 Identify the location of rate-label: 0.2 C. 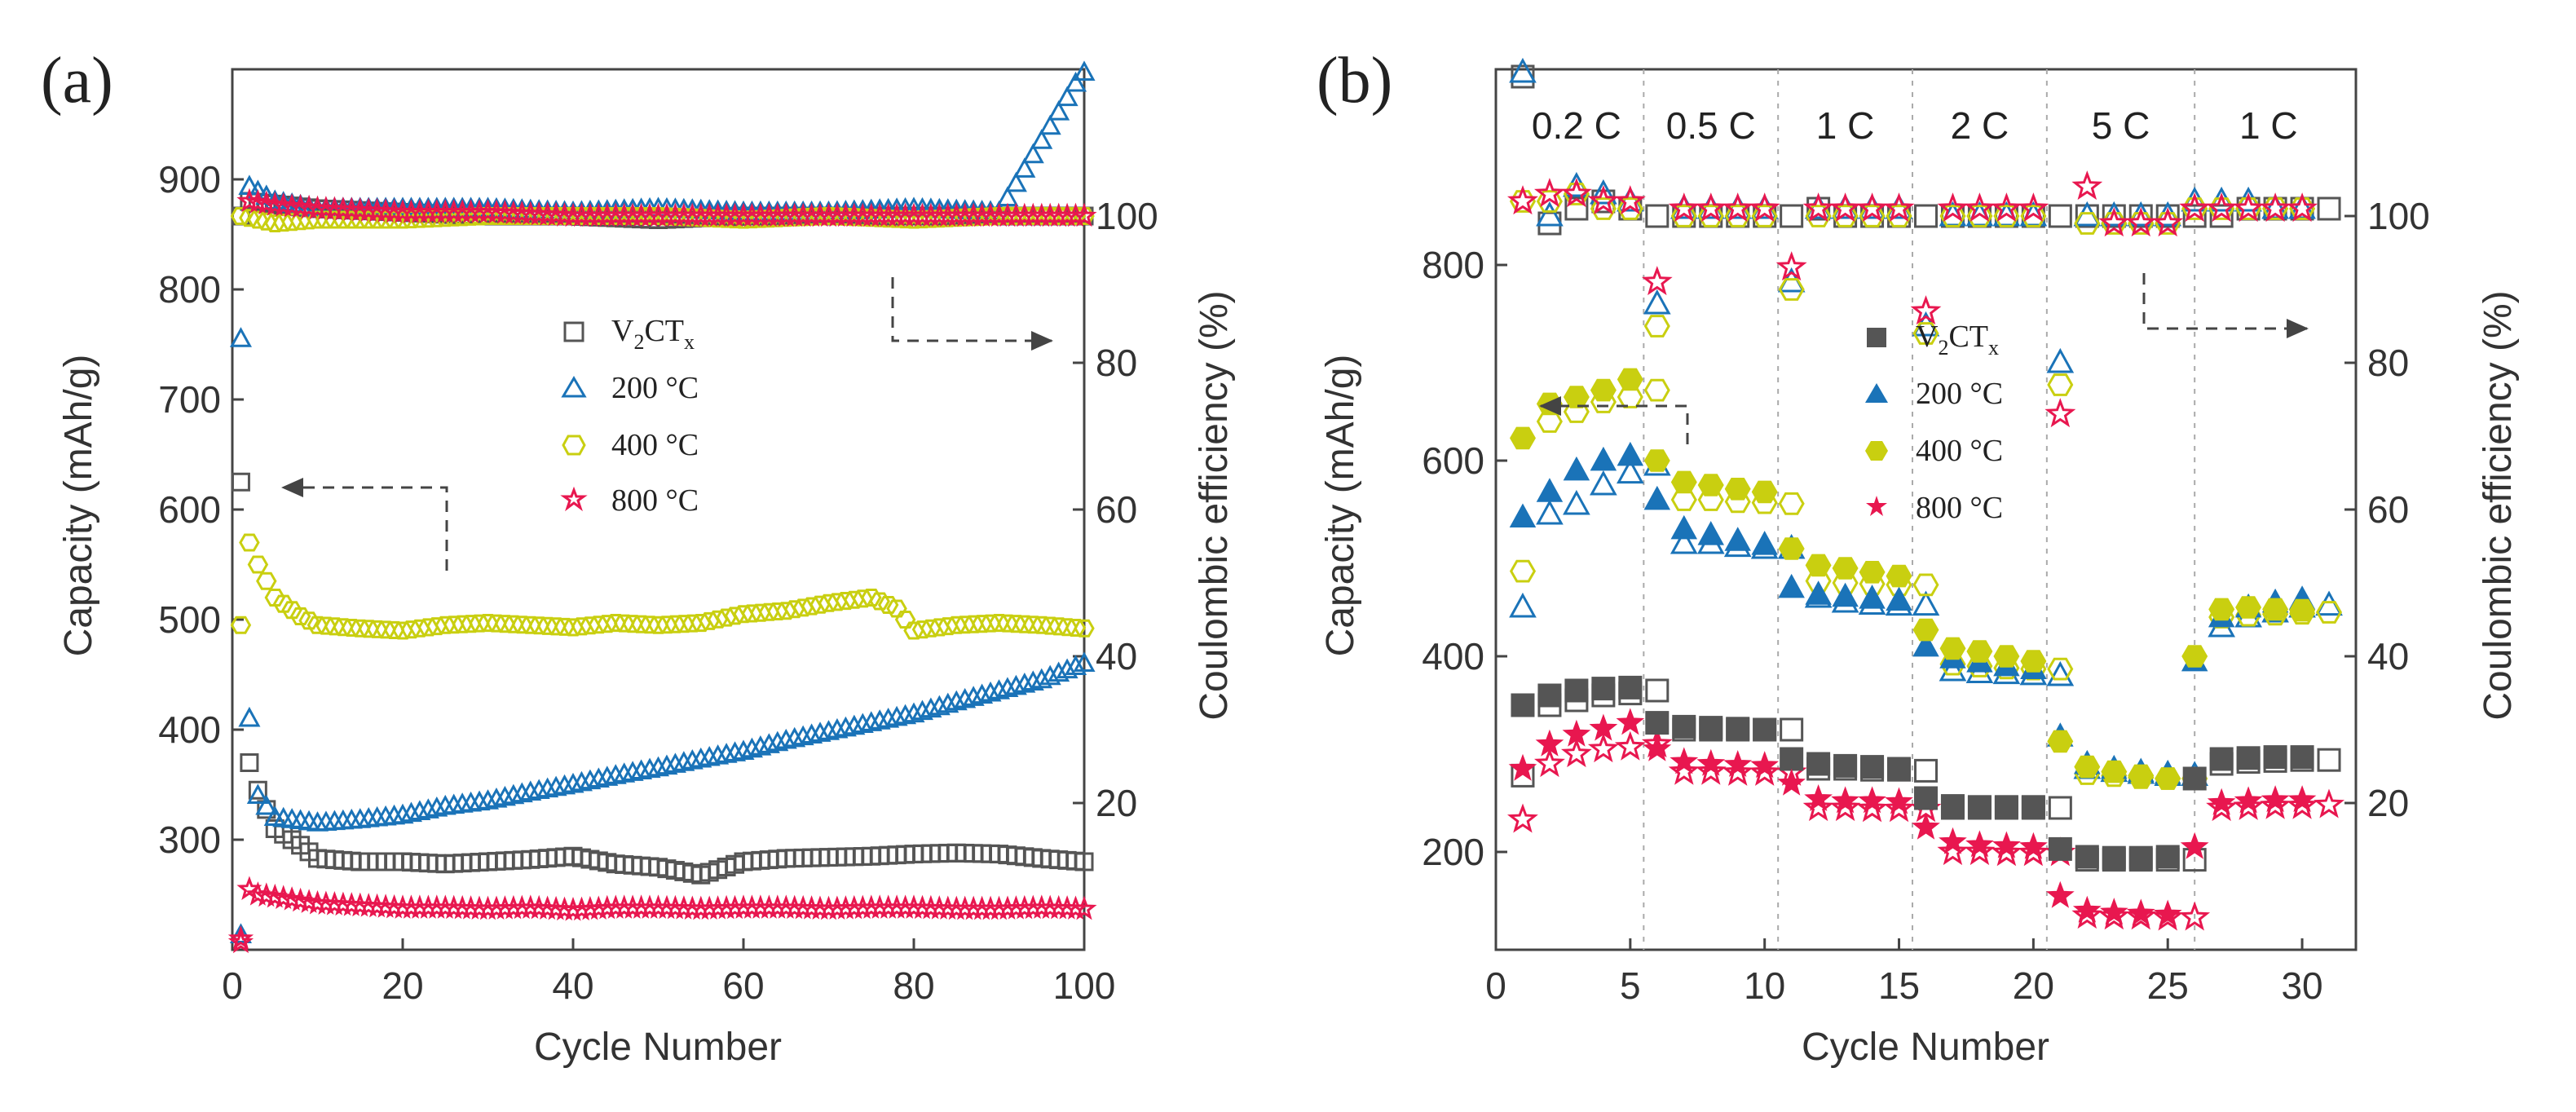
(1576, 125).